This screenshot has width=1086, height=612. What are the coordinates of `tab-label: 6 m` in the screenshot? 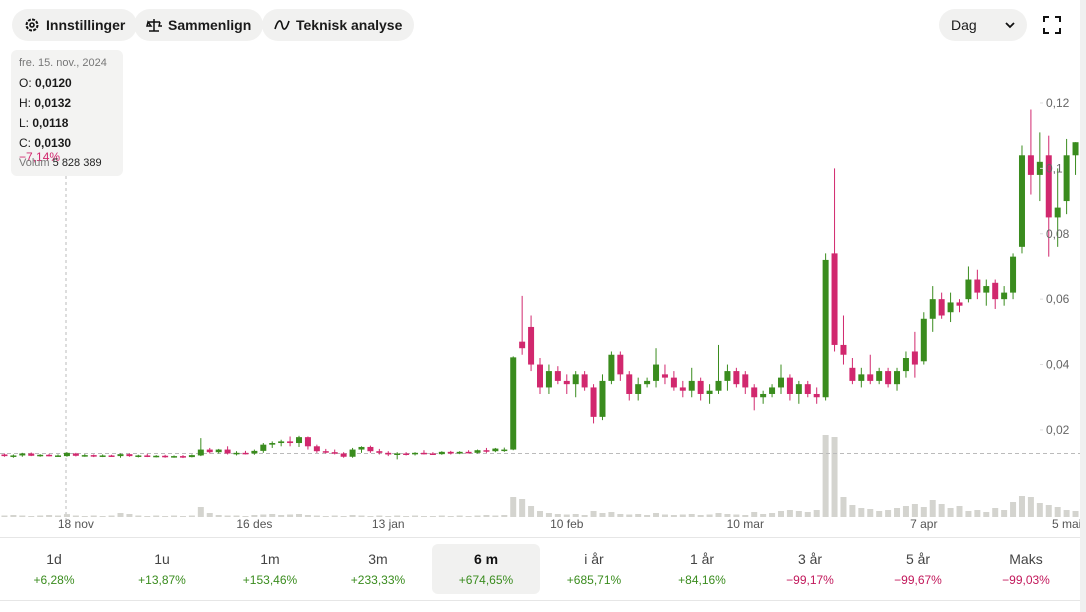 It's located at (486, 559).